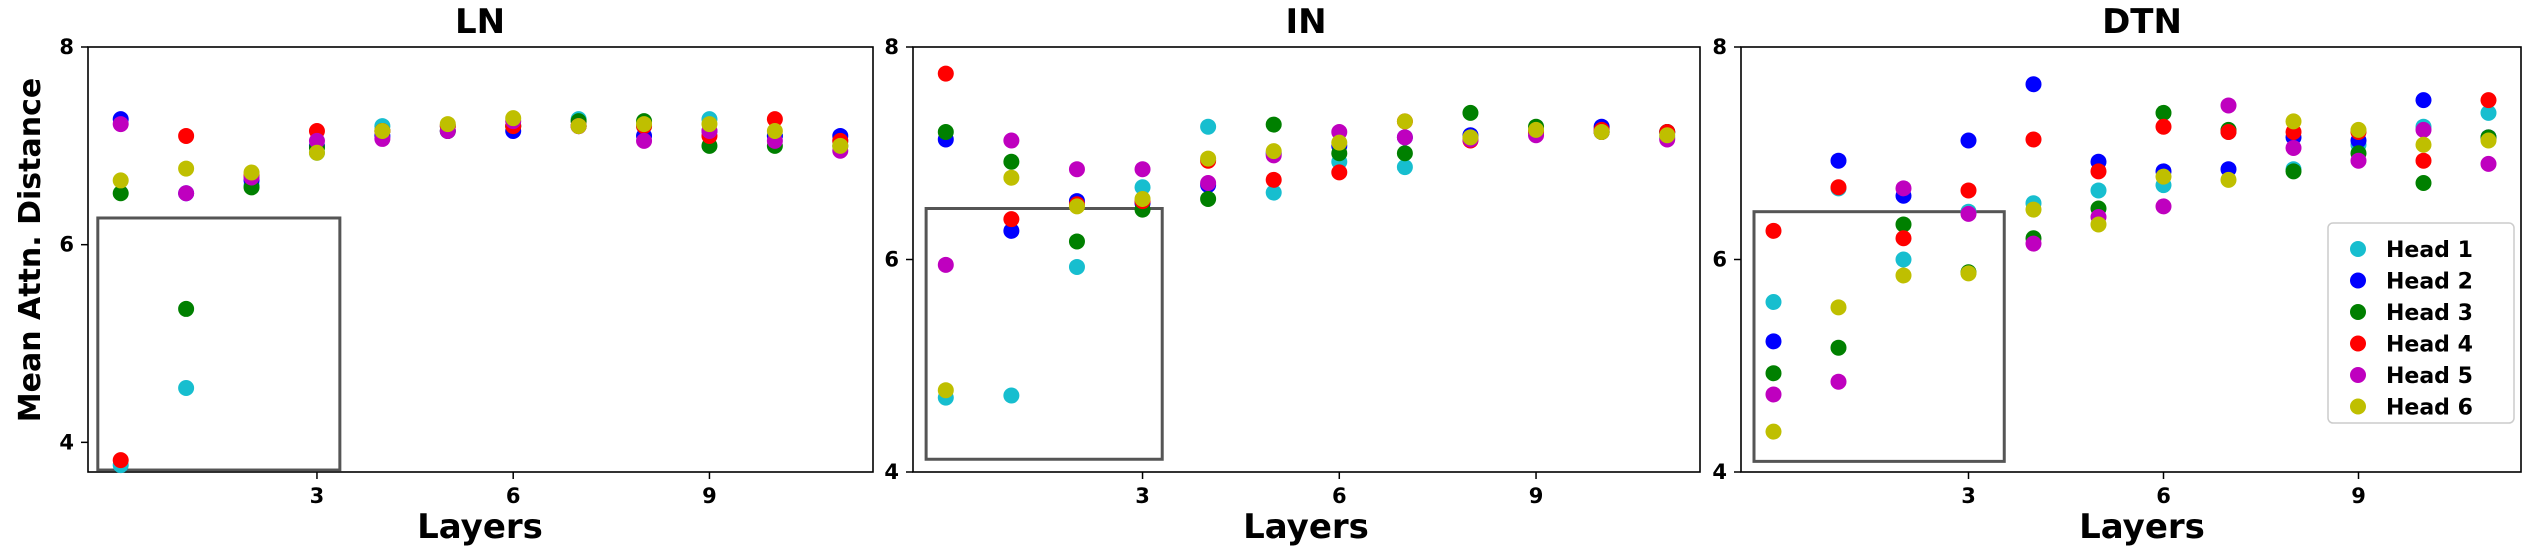  Describe the element at coordinates (480, 527) in the screenshot. I see `x-axis-label: Layers` at that location.